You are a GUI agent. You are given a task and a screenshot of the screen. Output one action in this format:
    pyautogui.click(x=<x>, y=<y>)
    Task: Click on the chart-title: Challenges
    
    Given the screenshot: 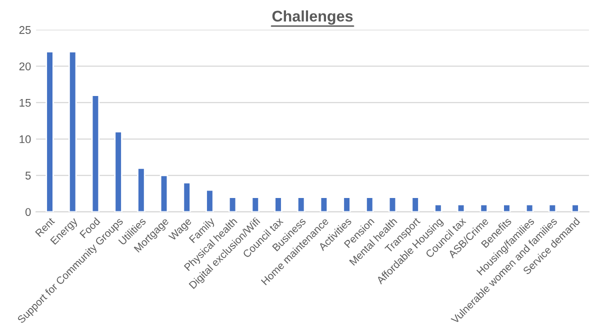 What is the action you would take?
    pyautogui.click(x=312, y=17)
    